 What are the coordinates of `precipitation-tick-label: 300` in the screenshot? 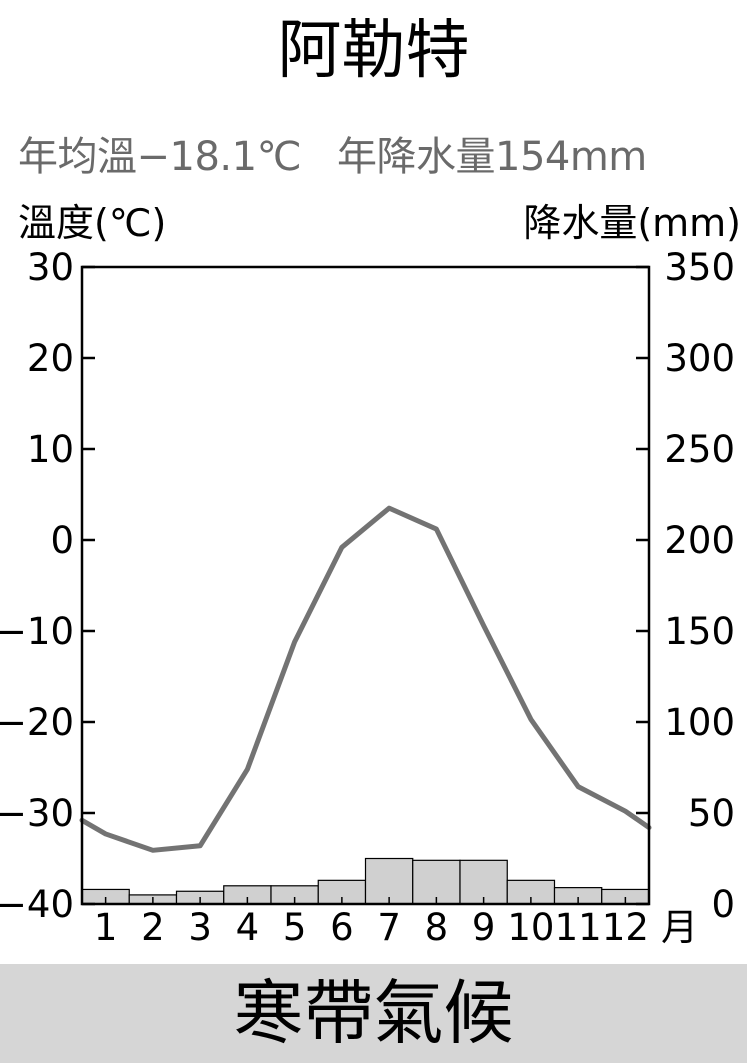 It's located at (699, 358).